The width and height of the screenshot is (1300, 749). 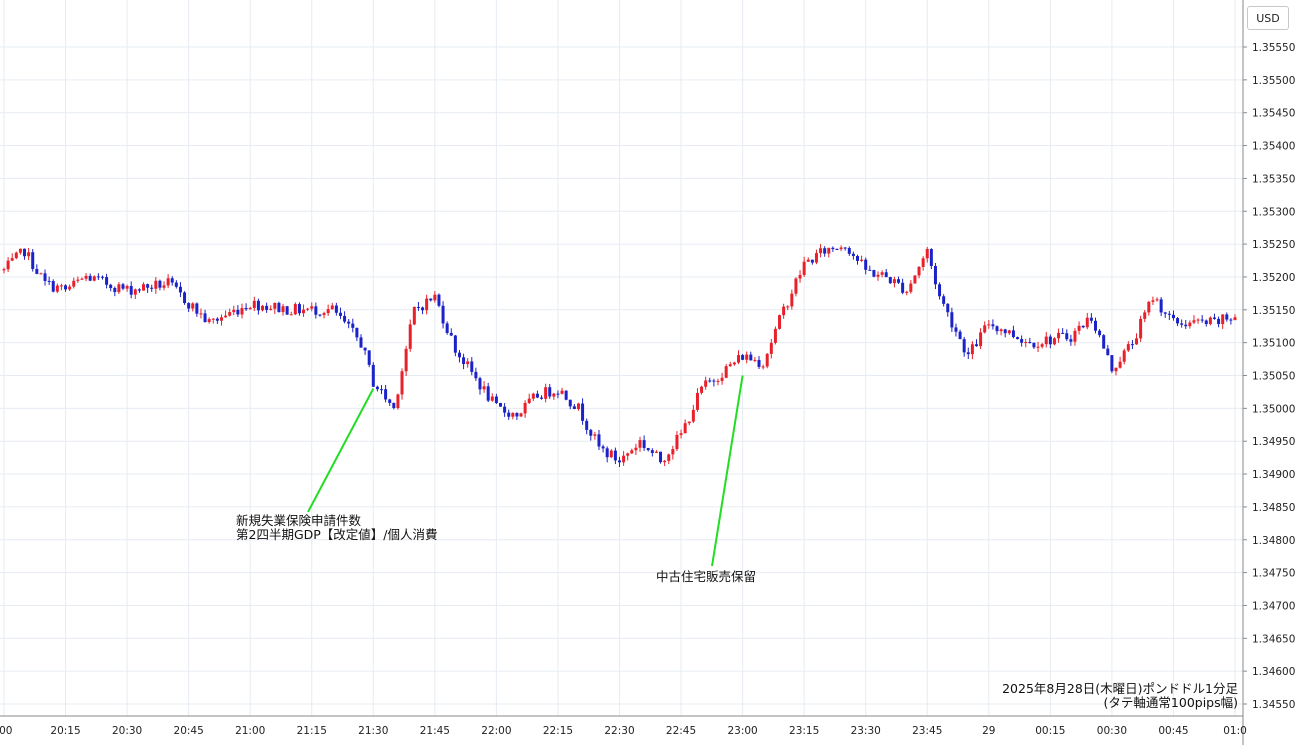 What do you see at coordinates (706, 576) in the screenshot?
I see `annotation-line-1: 中古住宅販売保留` at bounding box center [706, 576].